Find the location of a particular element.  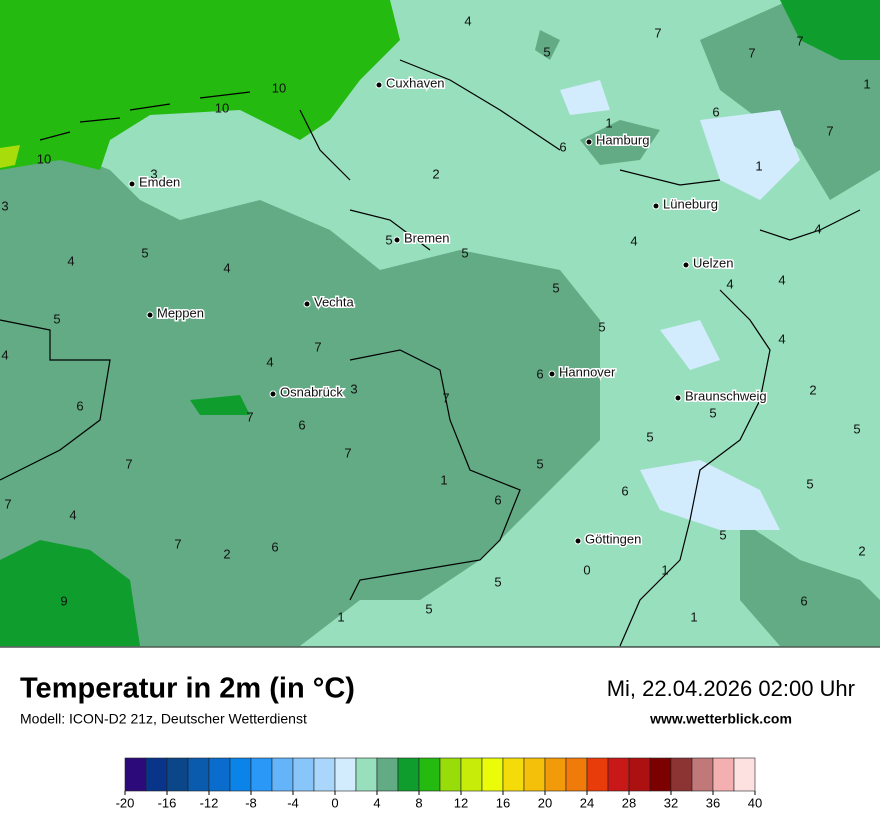

legend-tick-label: 20 is located at coordinates (545, 802).